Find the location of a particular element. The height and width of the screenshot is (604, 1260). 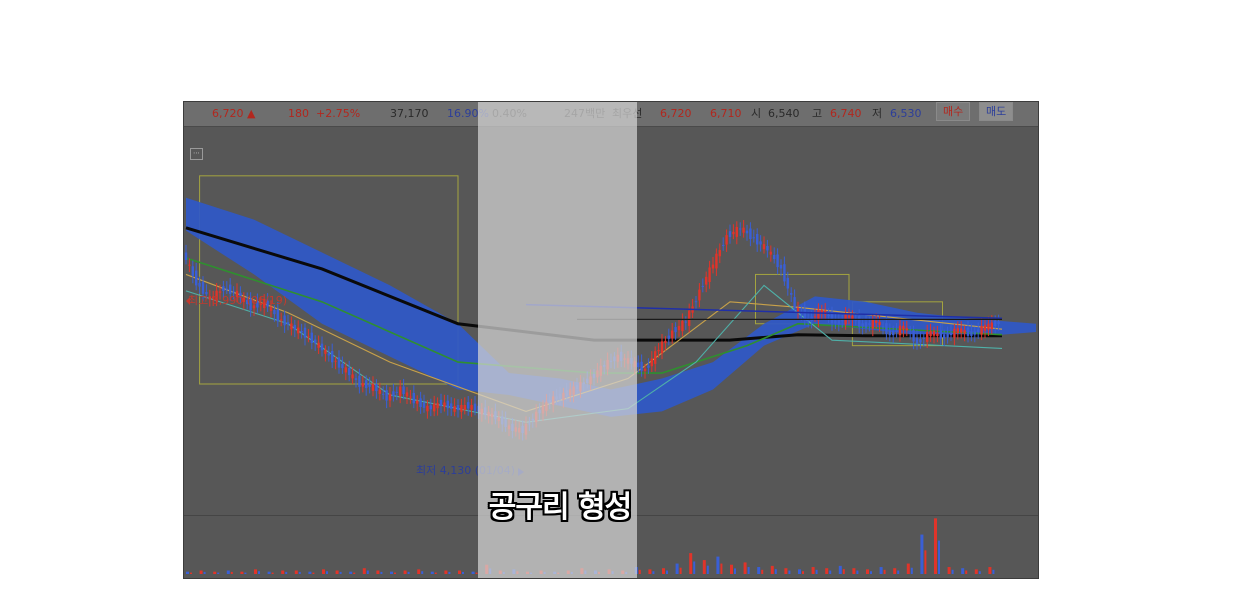

high-label: 고 is located at coordinates (817, 113).